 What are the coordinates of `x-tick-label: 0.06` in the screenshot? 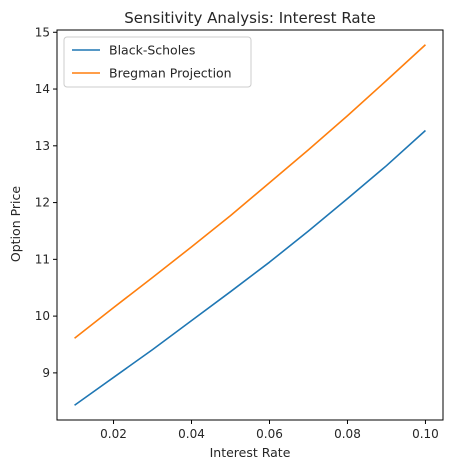 It's located at (269, 434).